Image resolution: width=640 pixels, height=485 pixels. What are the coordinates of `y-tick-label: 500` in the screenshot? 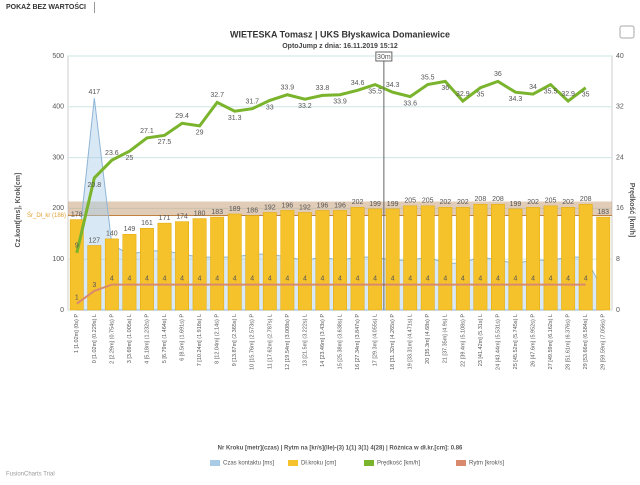 It's located at (58, 56).